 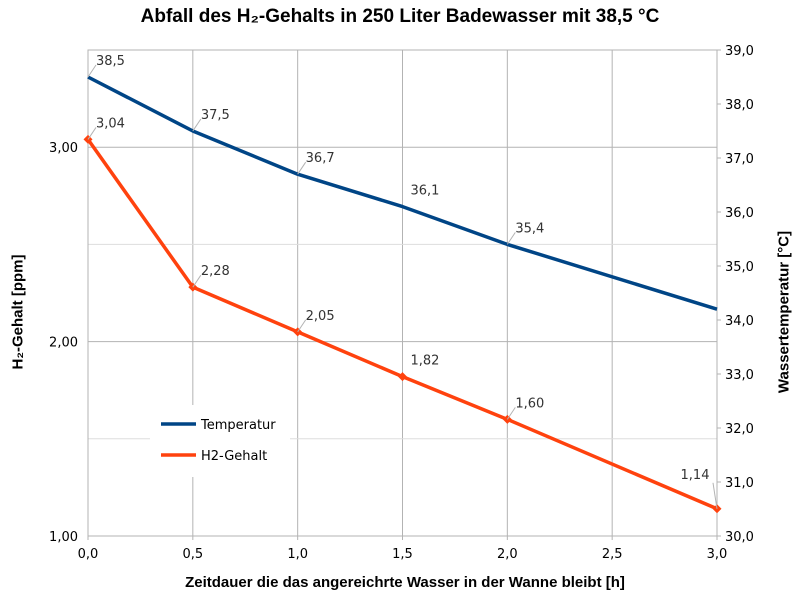 I want to click on legend-entry: Temperatur, so click(x=238, y=425).